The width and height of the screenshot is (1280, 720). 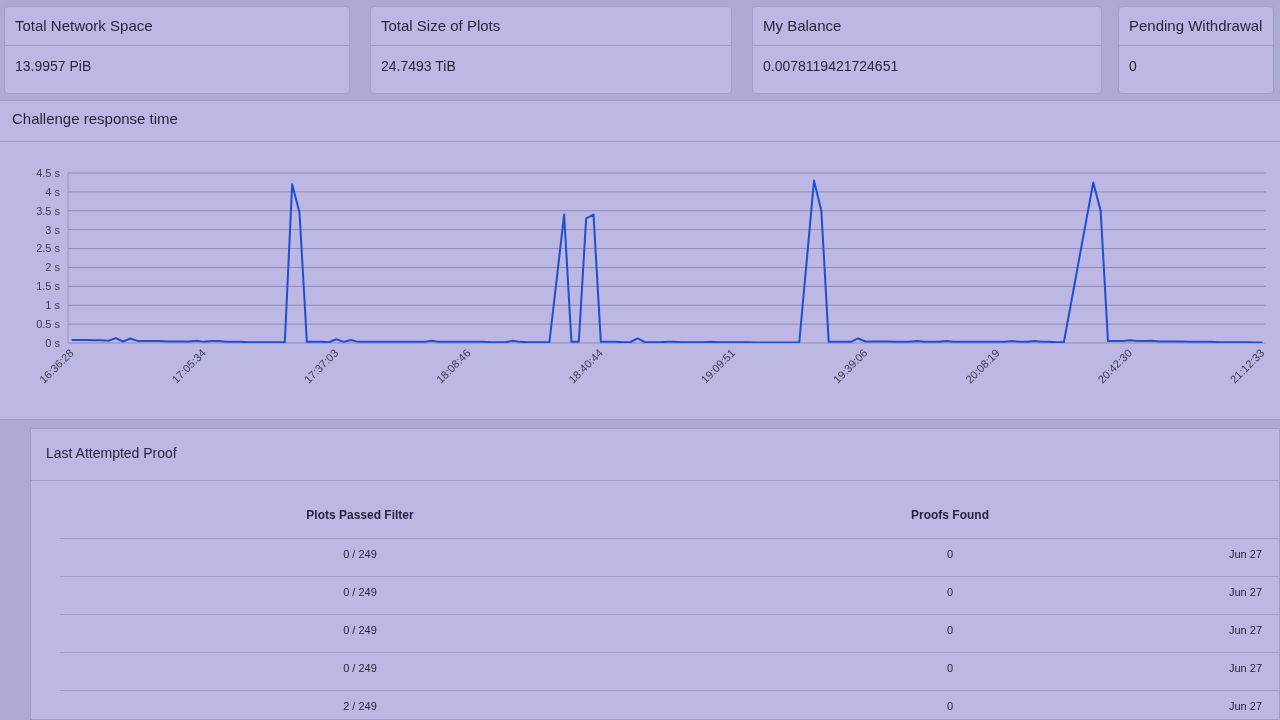 I want to click on text: Pending Withdrawal, so click(x=1196, y=25).